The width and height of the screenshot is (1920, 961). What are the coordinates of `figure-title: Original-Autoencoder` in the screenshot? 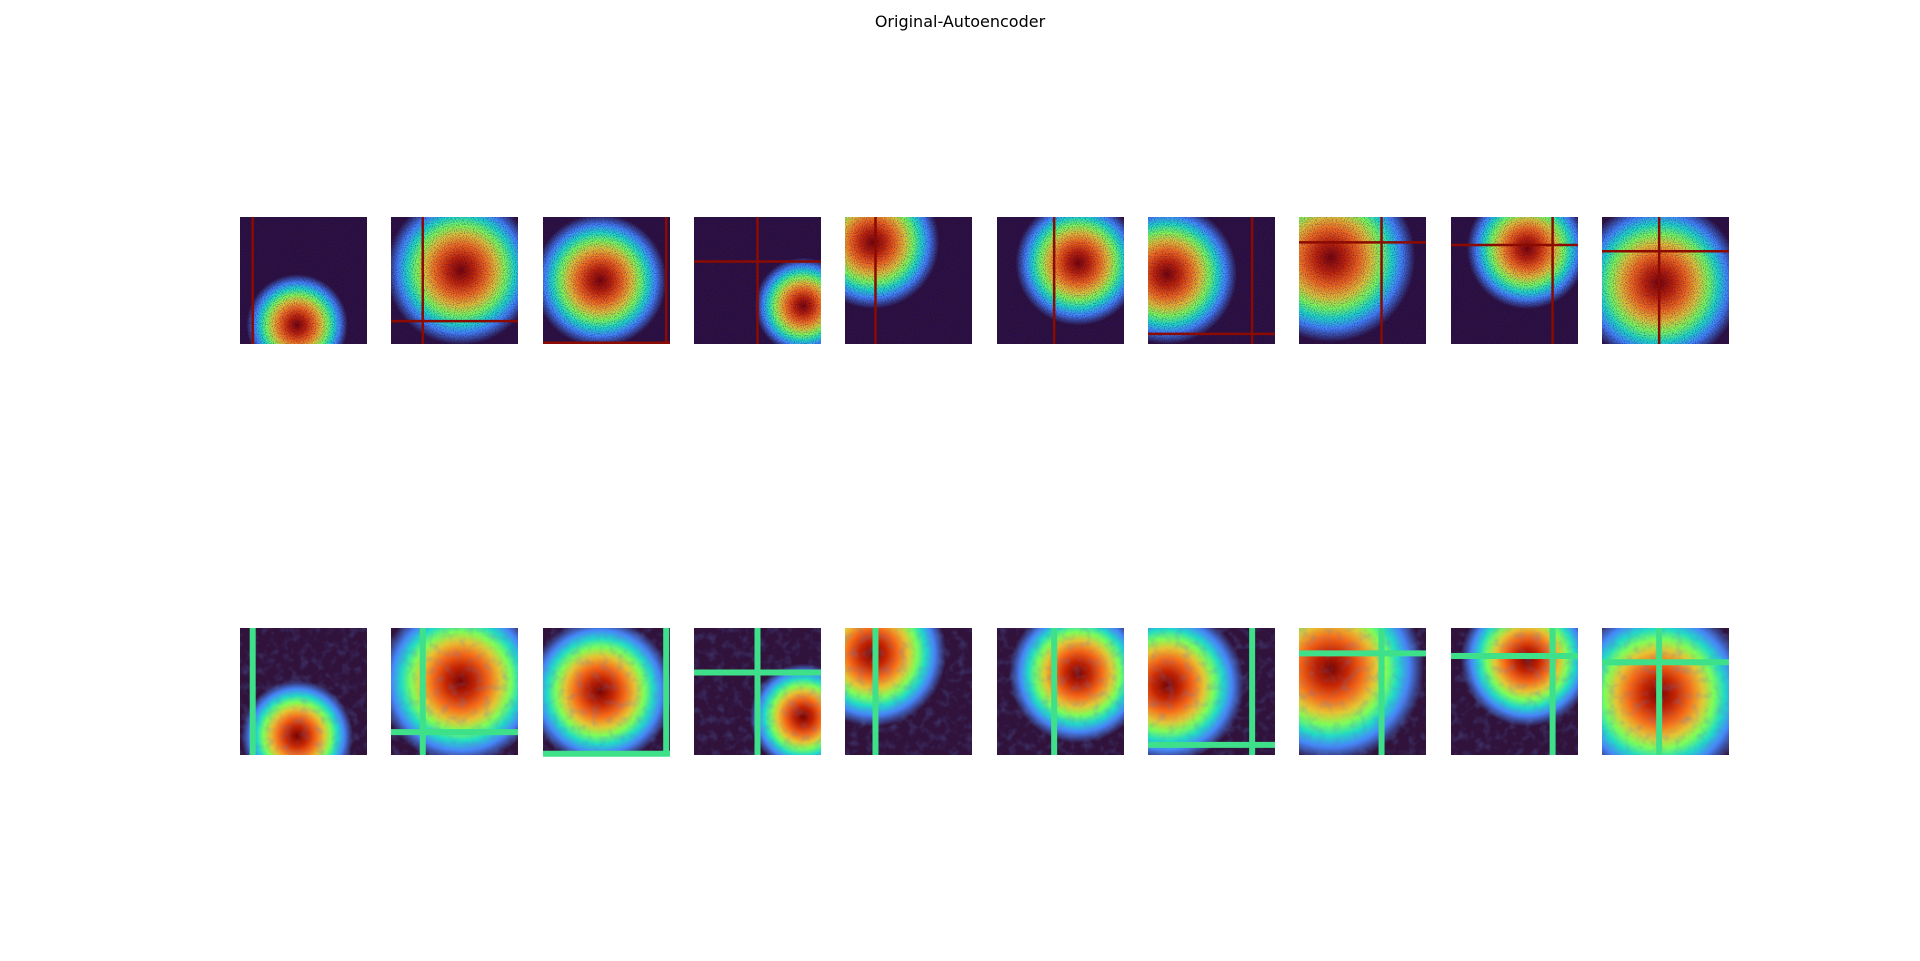 It's located at (960, 21).